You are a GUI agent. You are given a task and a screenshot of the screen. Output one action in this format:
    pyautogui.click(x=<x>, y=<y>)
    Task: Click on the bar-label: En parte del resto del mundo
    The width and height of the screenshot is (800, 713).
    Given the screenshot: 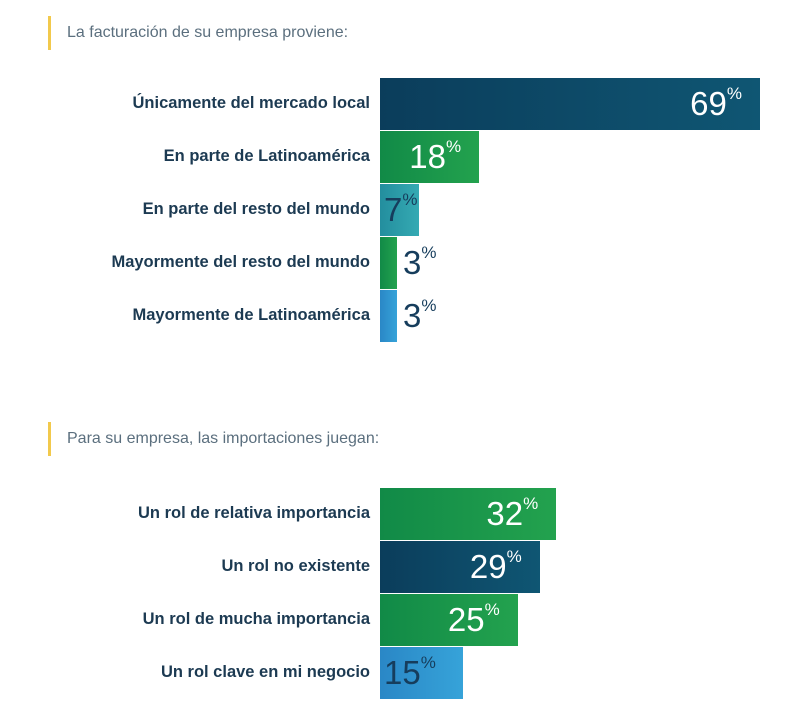 What is the action you would take?
    pyautogui.click(x=256, y=209)
    